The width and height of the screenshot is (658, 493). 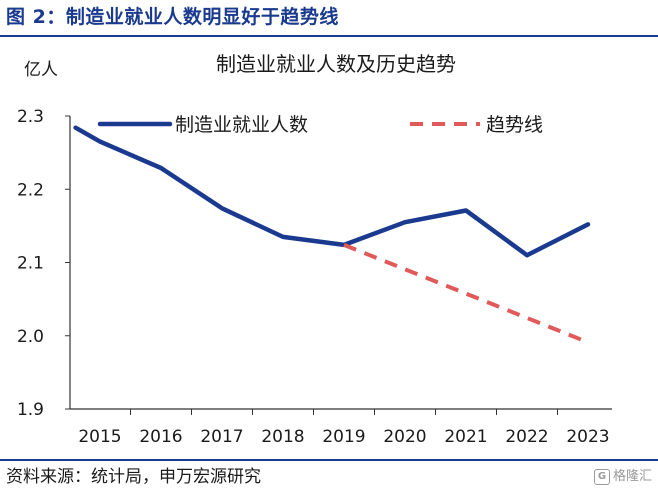 What do you see at coordinates (587, 437) in the screenshot?
I see `x-tick-label: 2023` at bounding box center [587, 437].